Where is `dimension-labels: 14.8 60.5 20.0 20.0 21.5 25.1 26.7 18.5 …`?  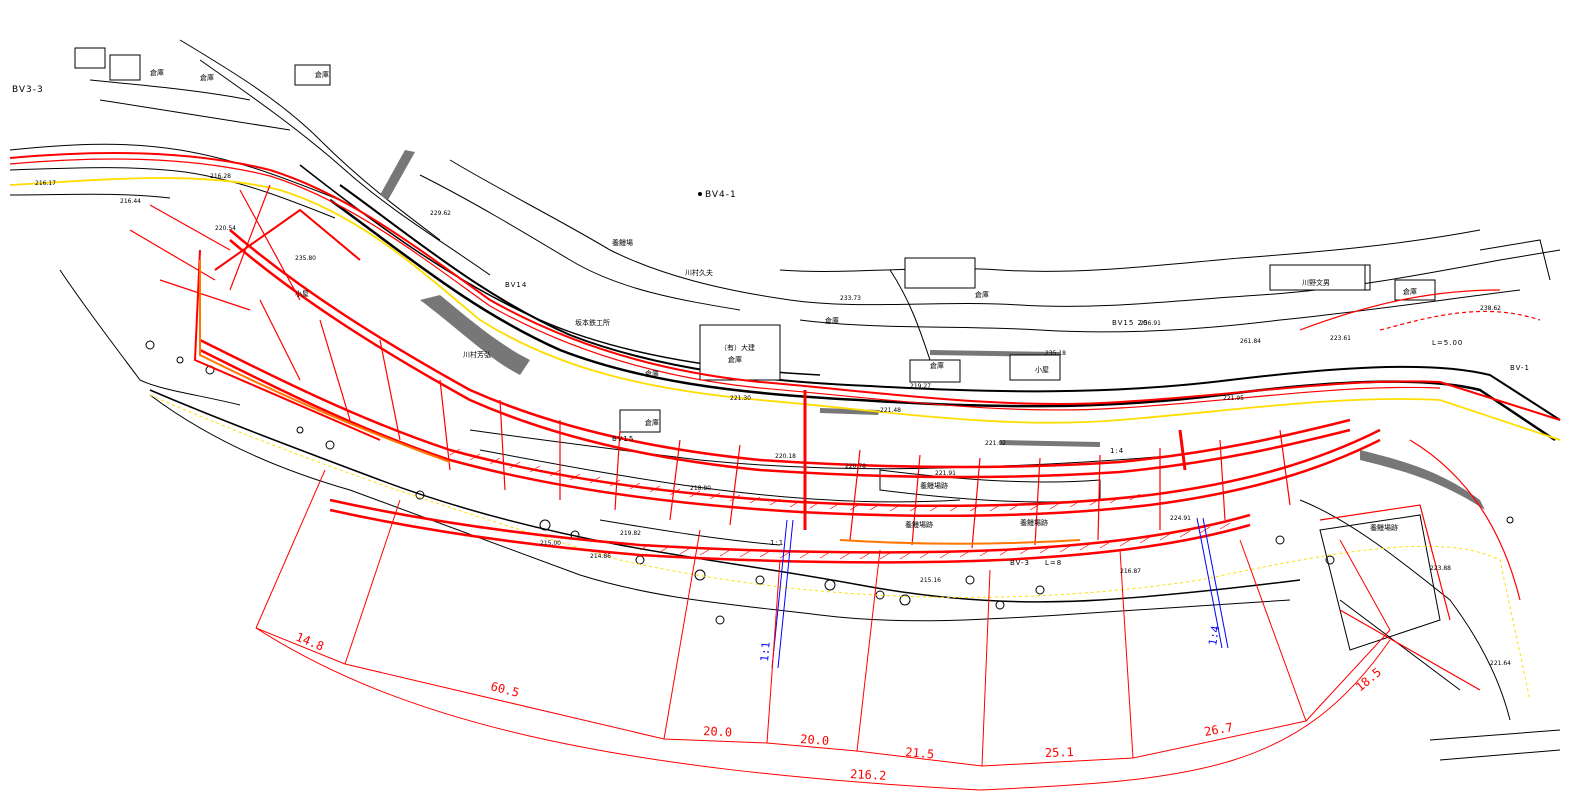 dimension-labels: 14.8 60.5 20.0 20.0 21.5 25.1 26.7 18.5 … is located at coordinates (839, 703).